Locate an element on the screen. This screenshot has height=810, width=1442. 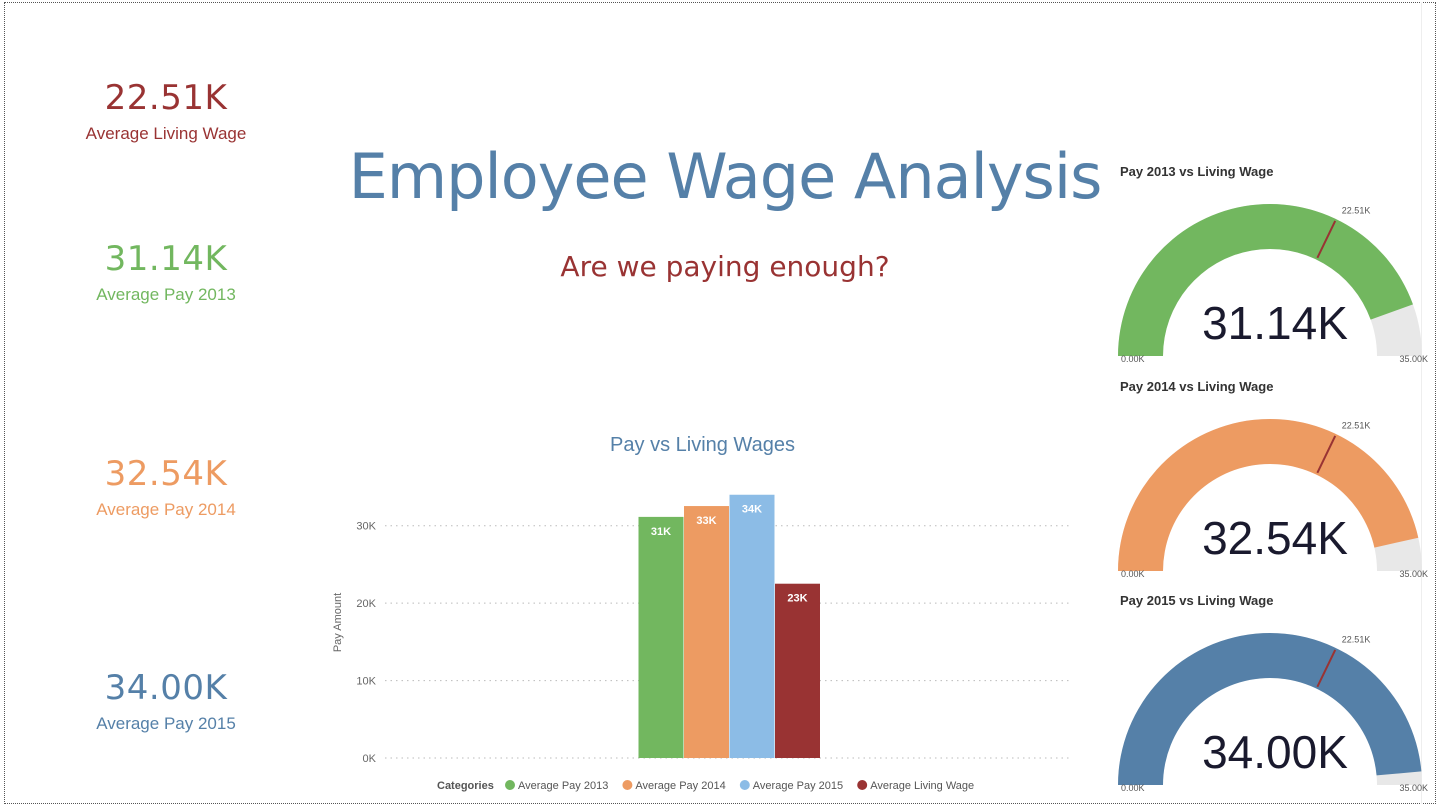
gauge-value: 34.00K is located at coordinates (1275, 752).